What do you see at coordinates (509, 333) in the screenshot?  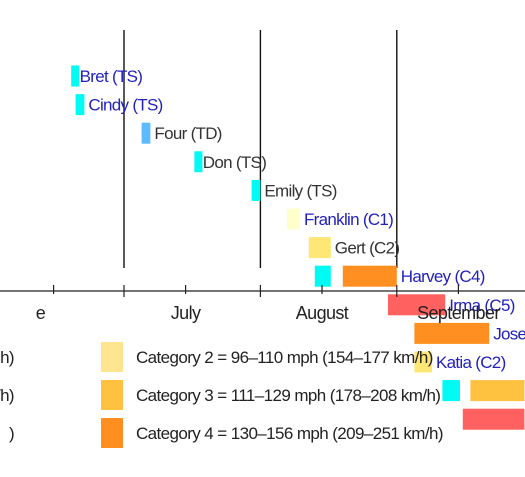 I see `storm-label-jose: Jose (C4)` at bounding box center [509, 333].